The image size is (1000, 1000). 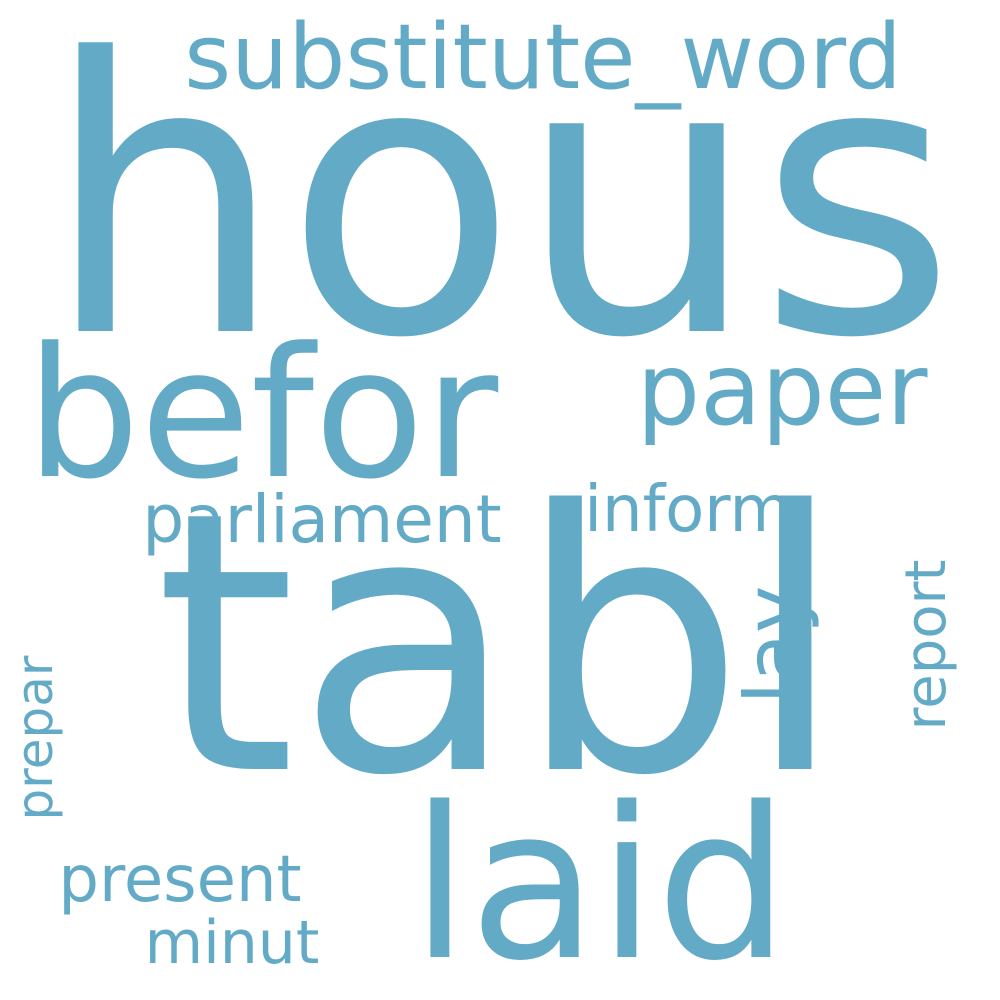 What do you see at coordinates (543, 57) in the screenshot?
I see `word-substitute-word: substitute_word` at bounding box center [543, 57].